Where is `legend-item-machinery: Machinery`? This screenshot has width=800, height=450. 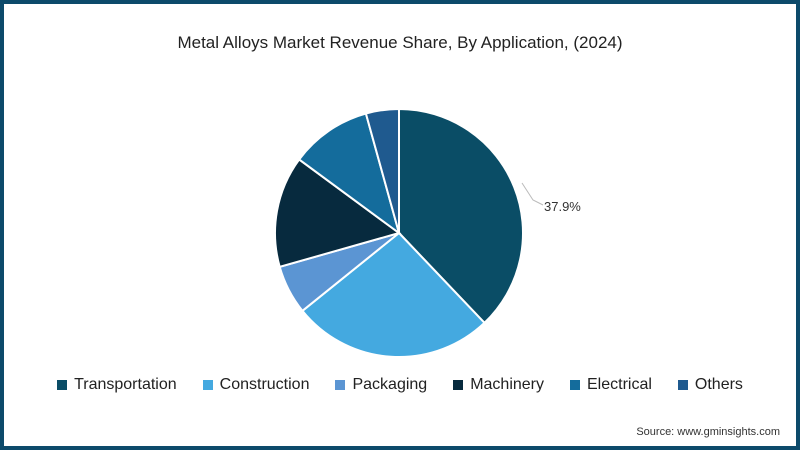 legend-item-machinery: Machinery is located at coordinates (498, 385).